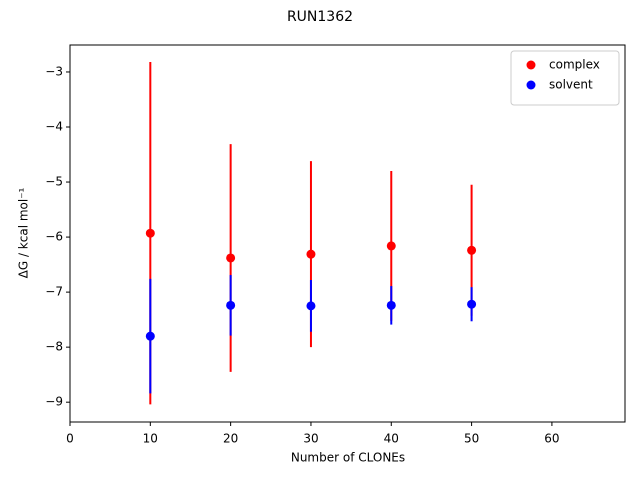 The image size is (640, 484). I want to click on x-tick-label: 60, so click(551, 439).